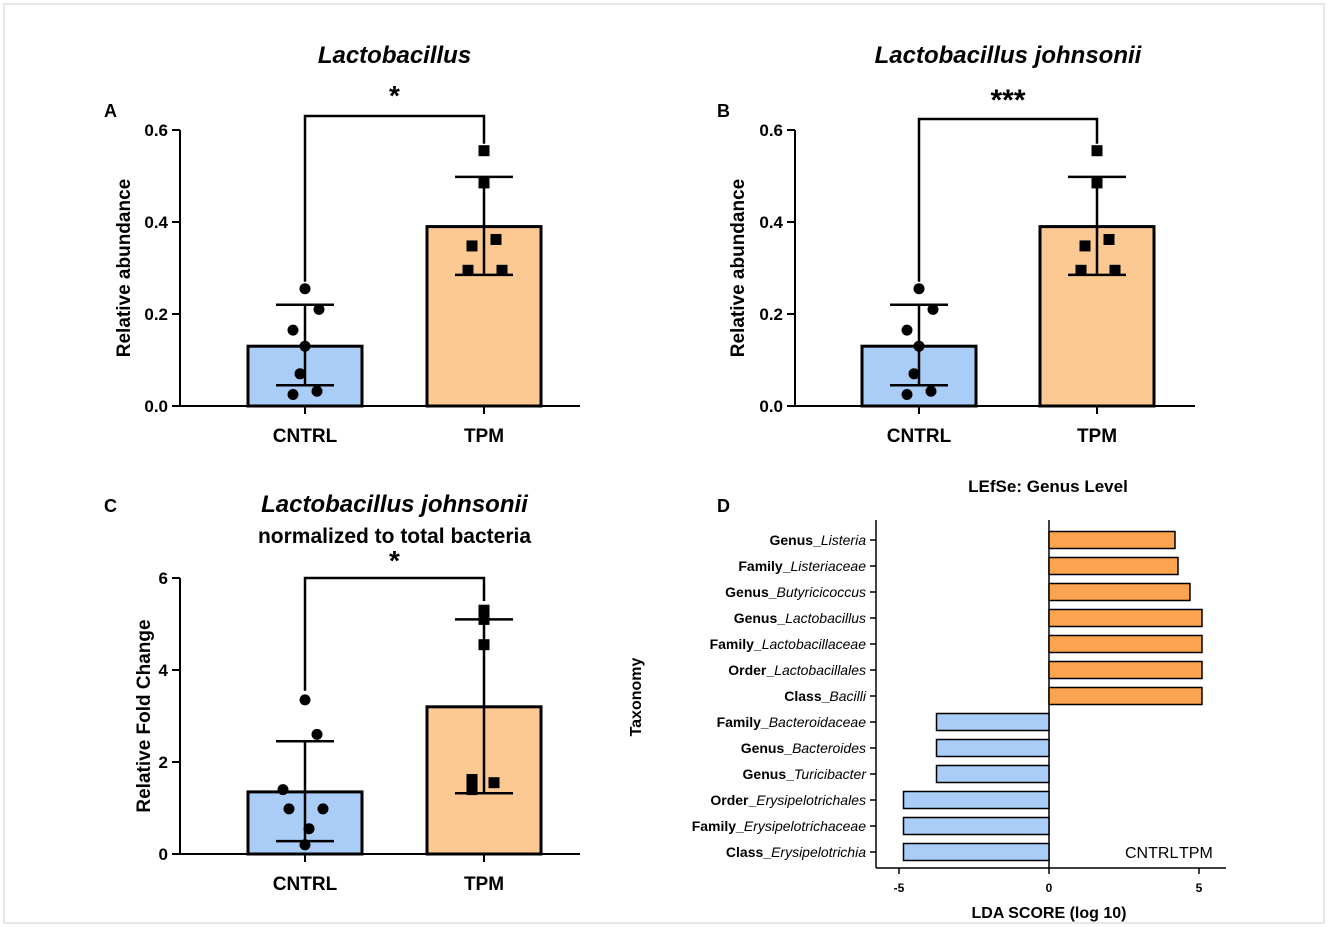  Describe the element at coordinates (899, 888) in the screenshot. I see `x-tick-label: -5` at that location.